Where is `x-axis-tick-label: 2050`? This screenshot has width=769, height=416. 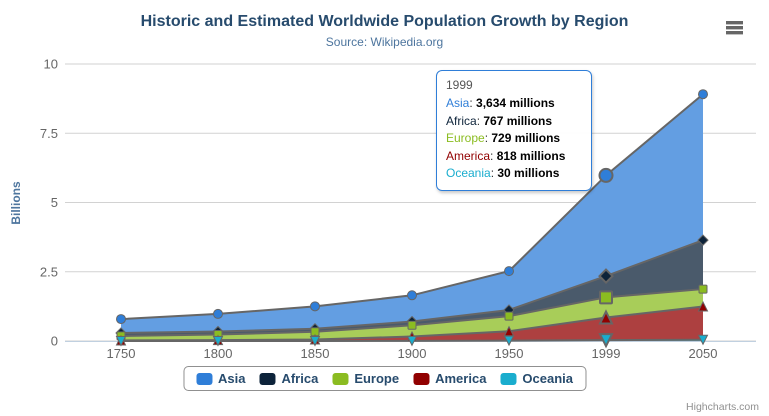
x-axis-tick-label: 2050 is located at coordinates (703, 353).